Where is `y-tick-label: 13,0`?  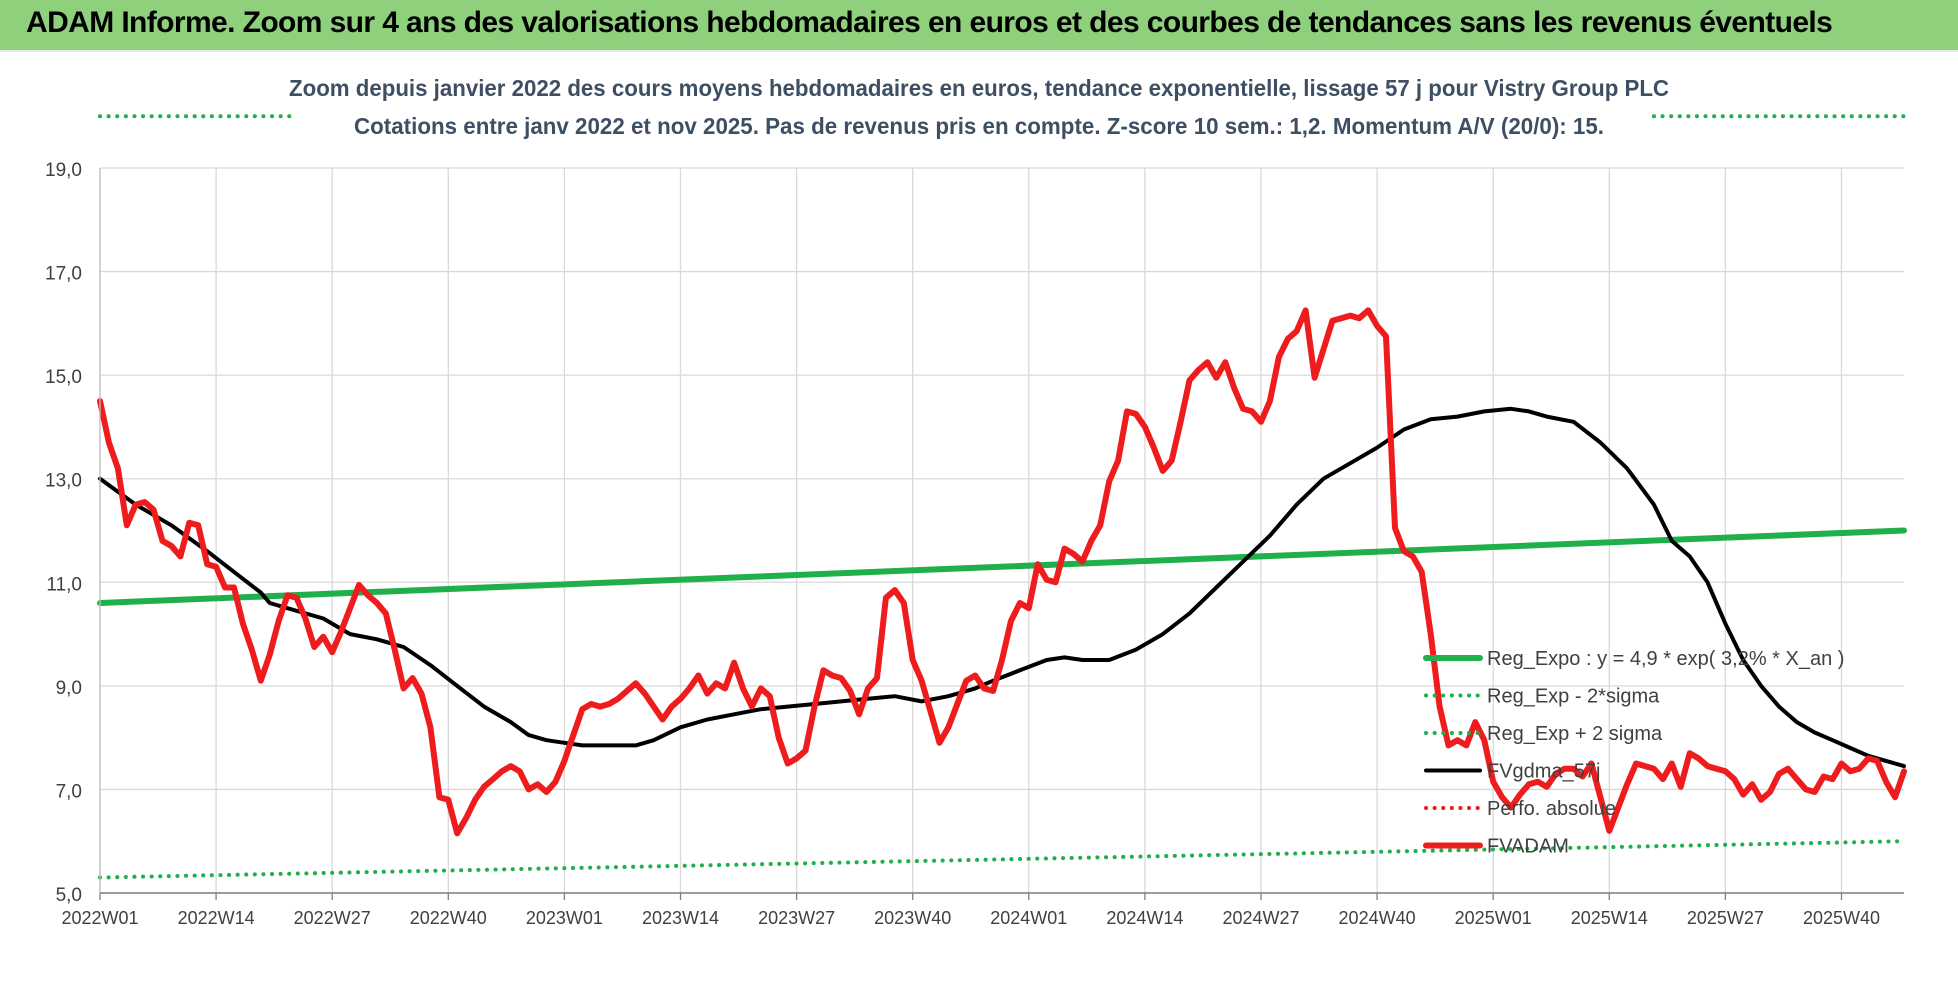 y-tick-label: 13,0 is located at coordinates (63, 481).